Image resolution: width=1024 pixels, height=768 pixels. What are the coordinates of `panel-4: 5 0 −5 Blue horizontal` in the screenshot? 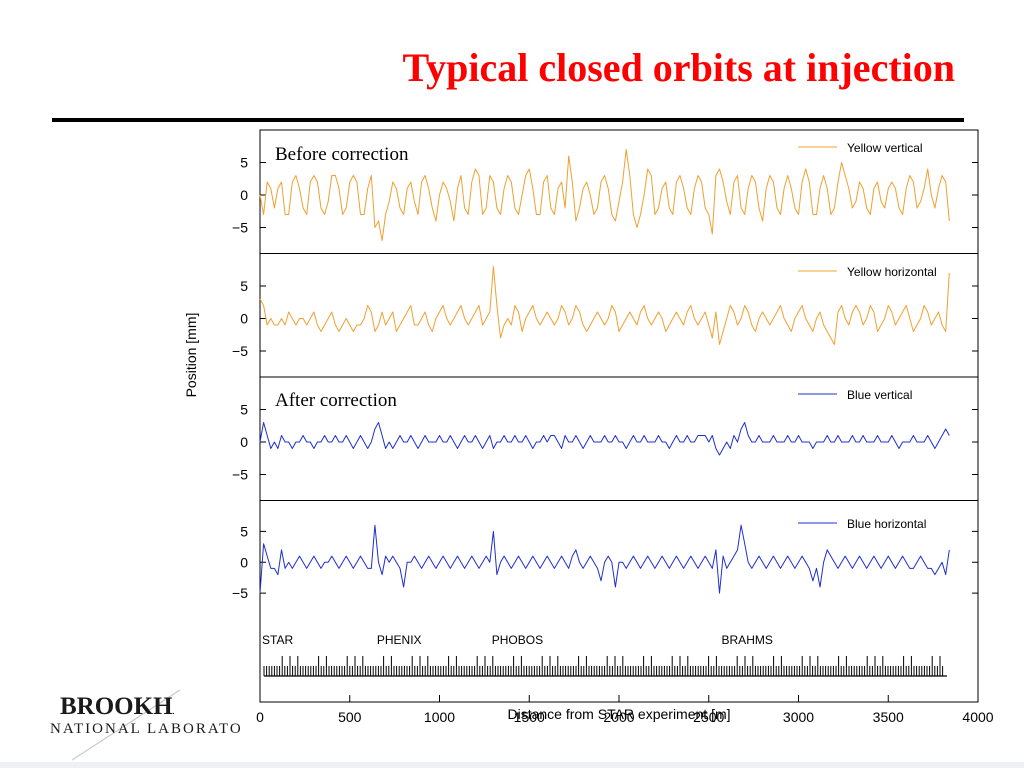 It's located at (605, 550).